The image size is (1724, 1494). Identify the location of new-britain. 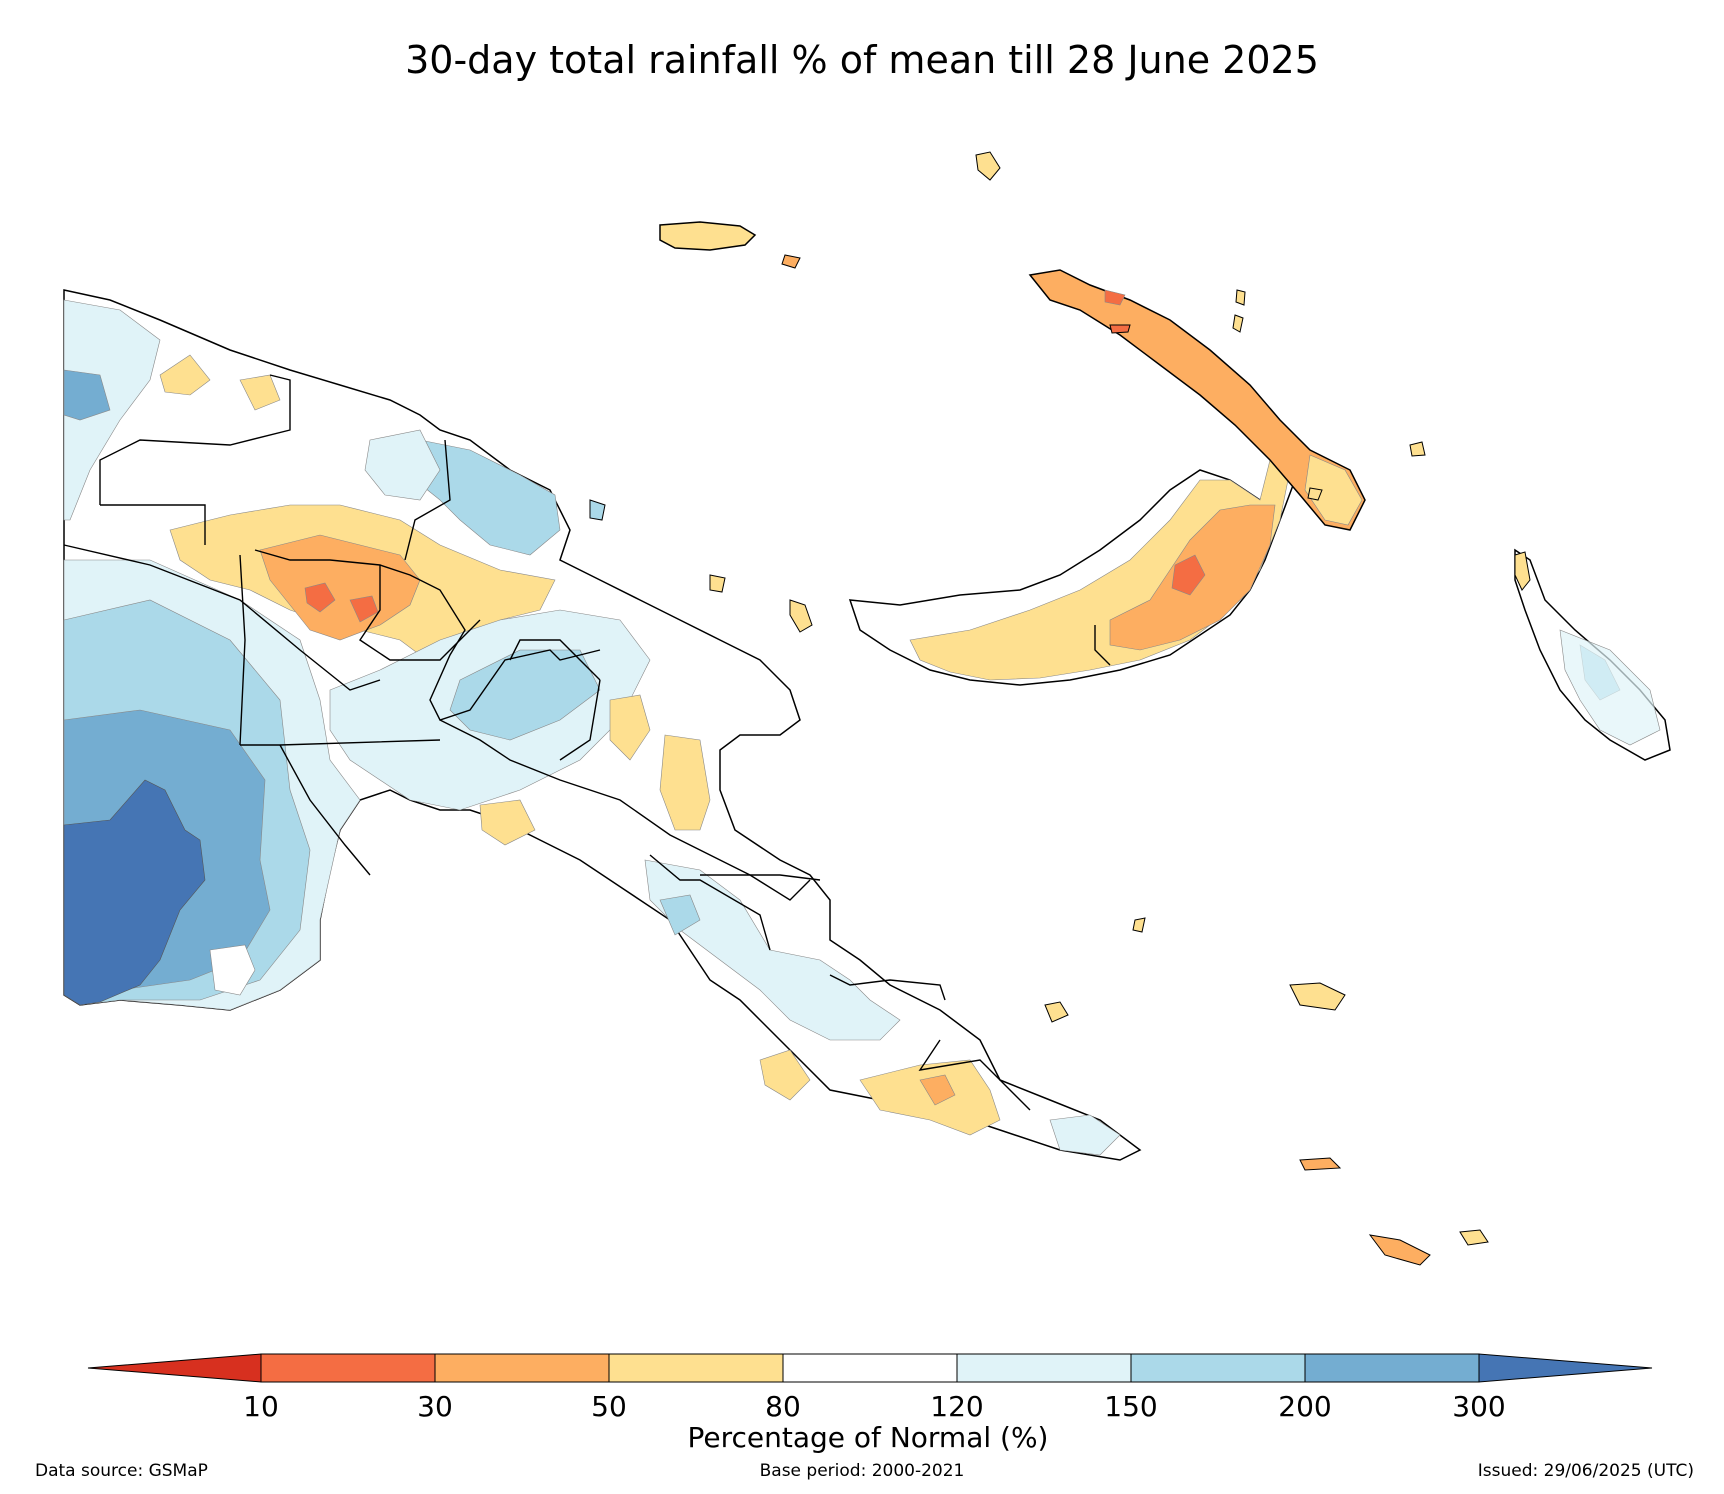
(1074, 562).